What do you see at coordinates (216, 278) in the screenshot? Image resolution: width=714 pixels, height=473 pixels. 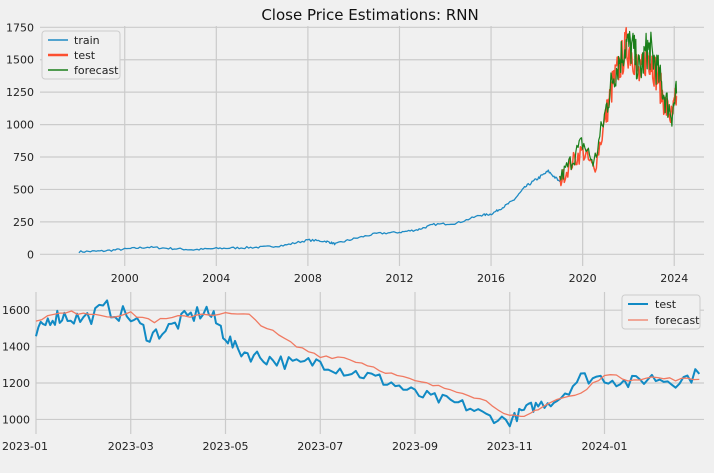 I see `x-tick-label: 2004` at bounding box center [216, 278].